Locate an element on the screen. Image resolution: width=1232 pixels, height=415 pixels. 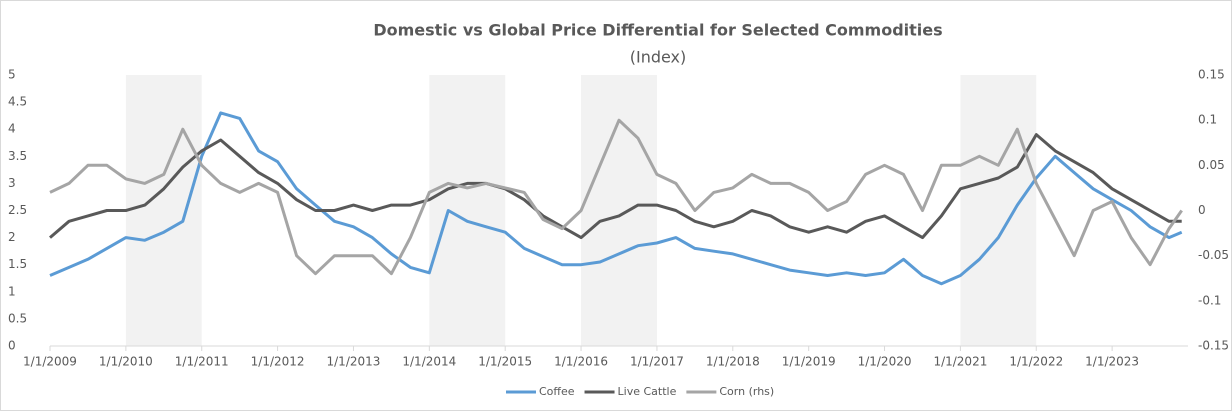
legend-label: Corn (rhs) is located at coordinates (746, 391).